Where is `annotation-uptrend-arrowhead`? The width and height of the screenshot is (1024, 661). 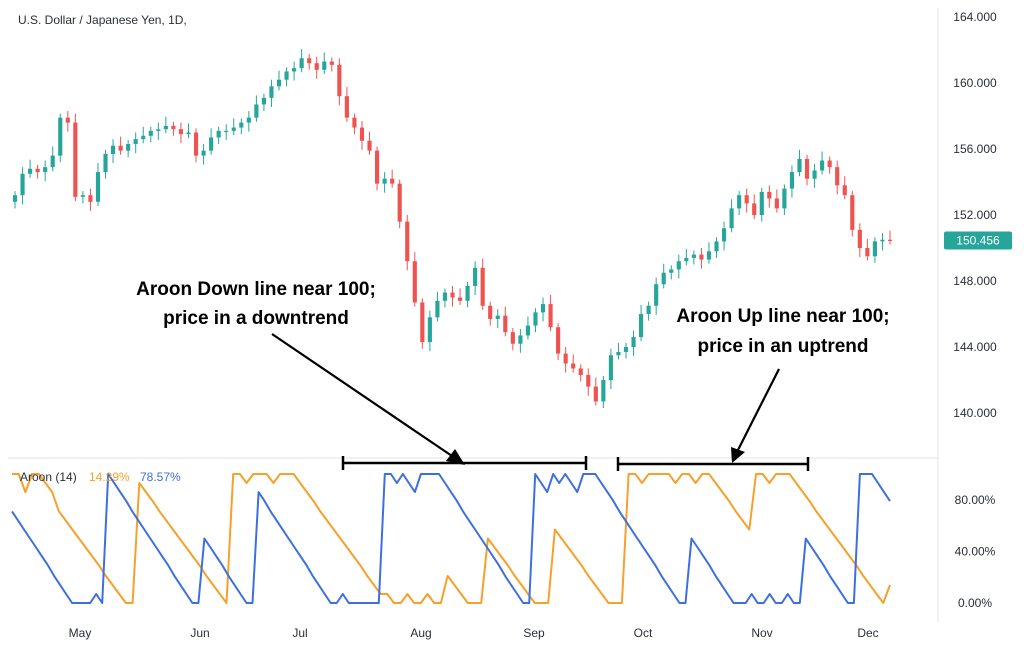
annotation-uptrend-arrowhead is located at coordinates (738, 455).